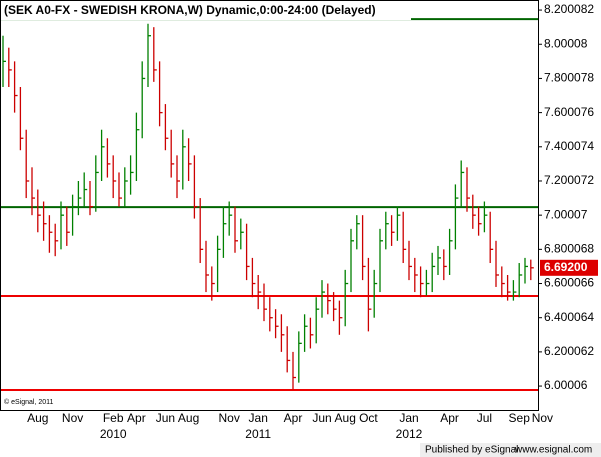  I want to click on y-tick-label: 8.00008, so click(566, 43).